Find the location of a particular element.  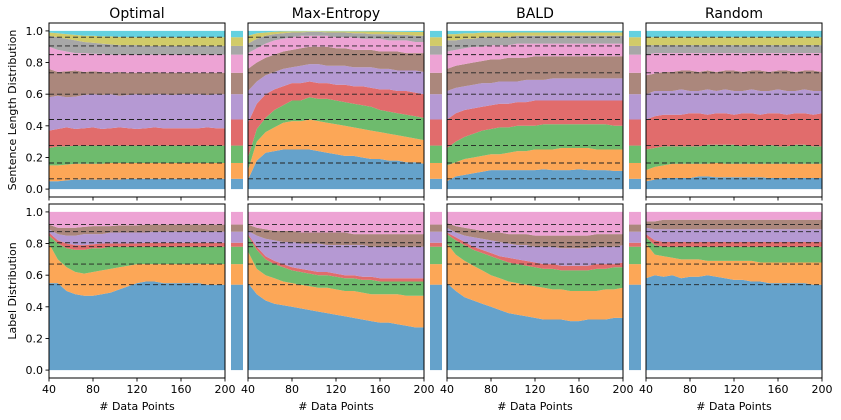

panel-title-0: Optimal is located at coordinates (136, 14).